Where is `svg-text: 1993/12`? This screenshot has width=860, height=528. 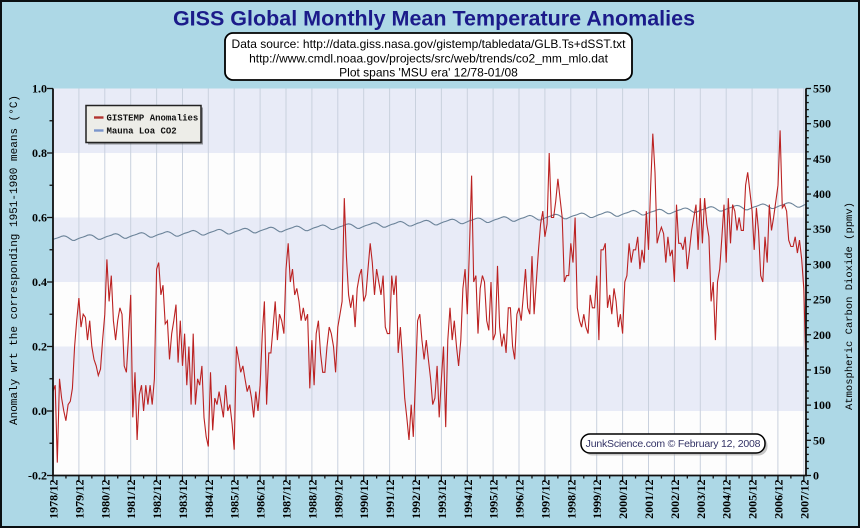 svg-text: 1993/12 is located at coordinates (442, 499).